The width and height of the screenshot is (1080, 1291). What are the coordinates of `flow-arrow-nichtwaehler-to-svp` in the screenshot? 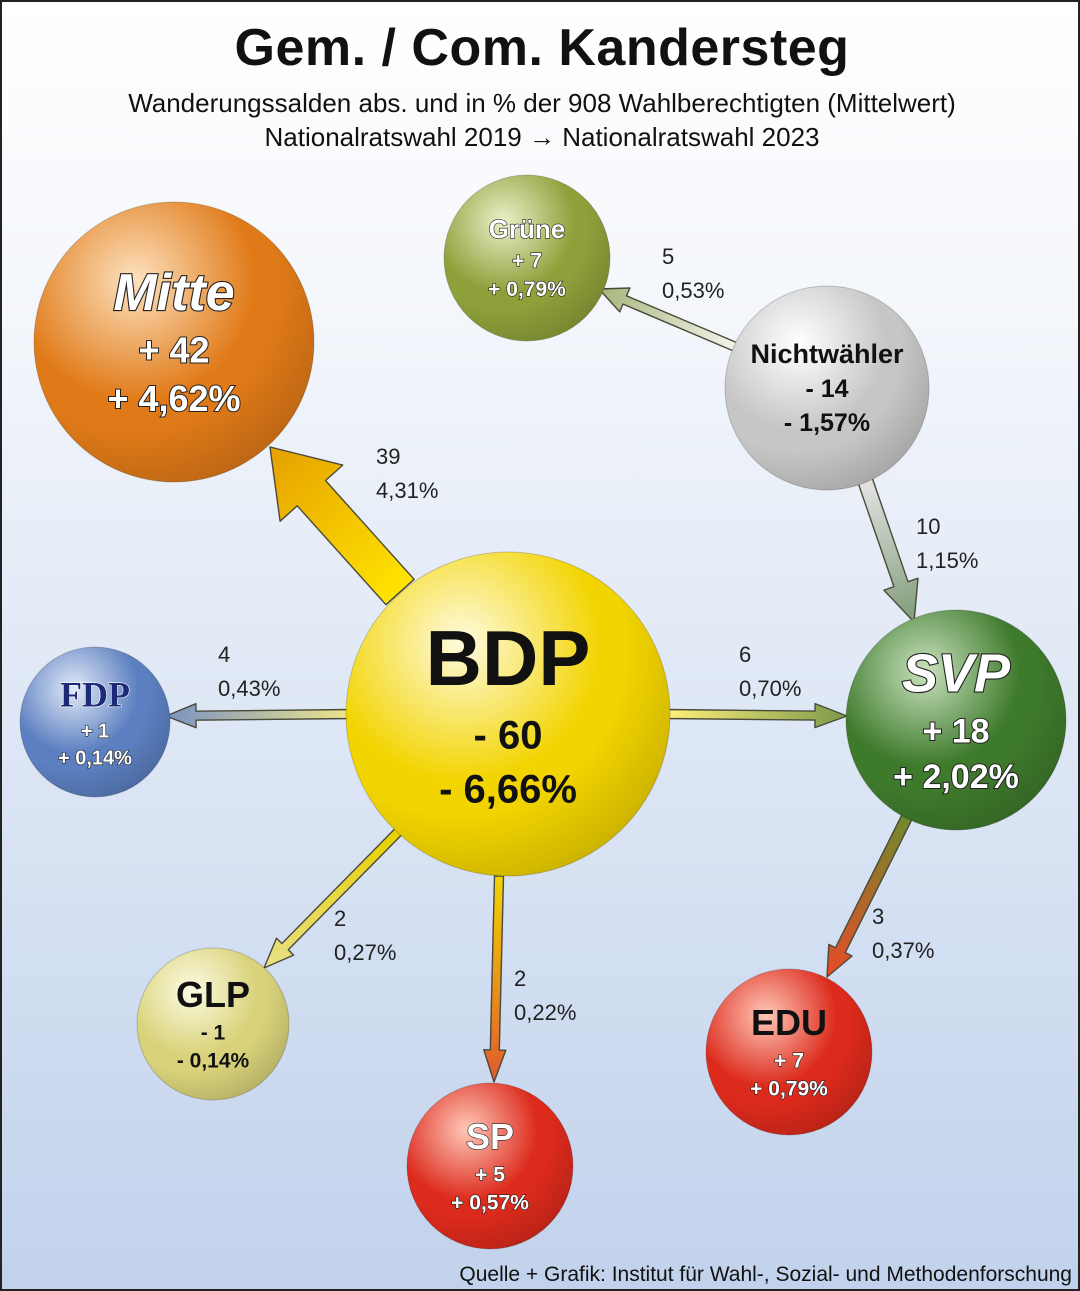 It's located at (888, 549).